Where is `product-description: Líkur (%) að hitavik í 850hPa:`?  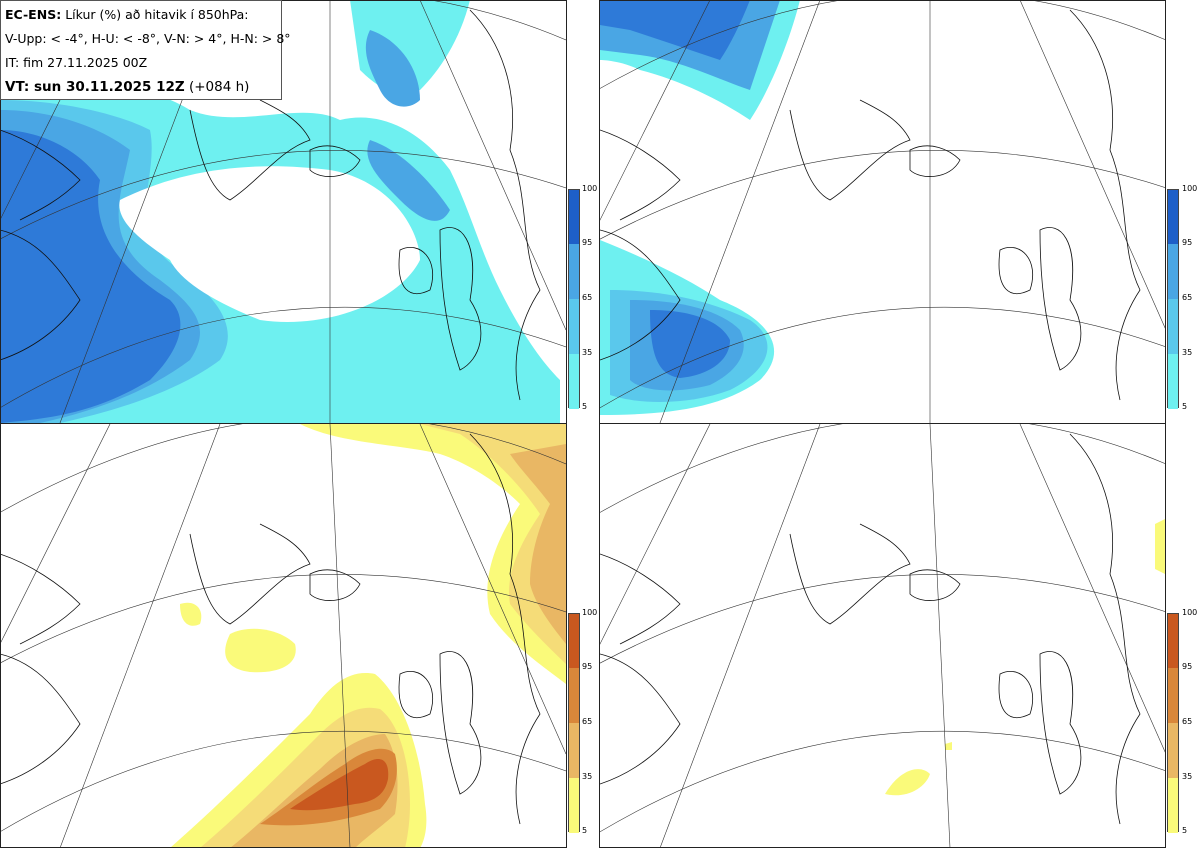 product-description: Líkur (%) að hitavik í 850hPa: is located at coordinates (157, 14).